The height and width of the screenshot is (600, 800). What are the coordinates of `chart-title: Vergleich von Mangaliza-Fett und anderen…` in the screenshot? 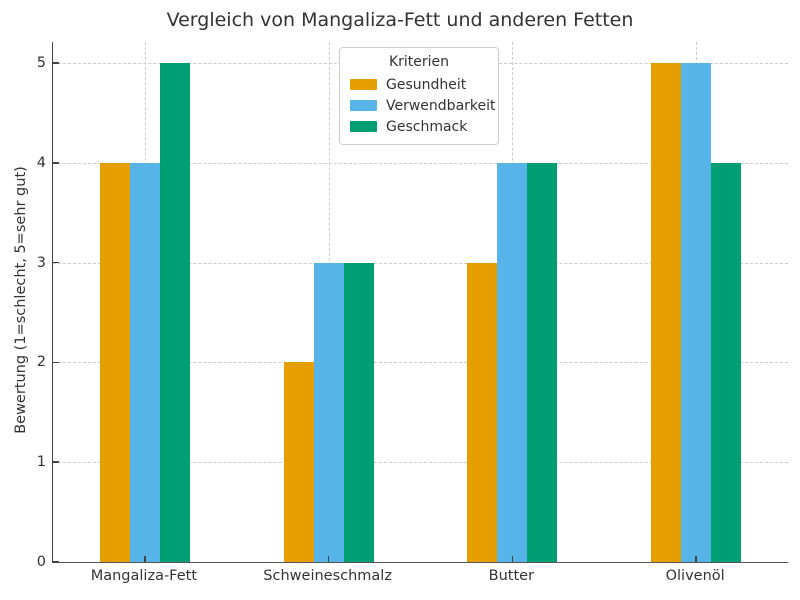 It's located at (400, 20).